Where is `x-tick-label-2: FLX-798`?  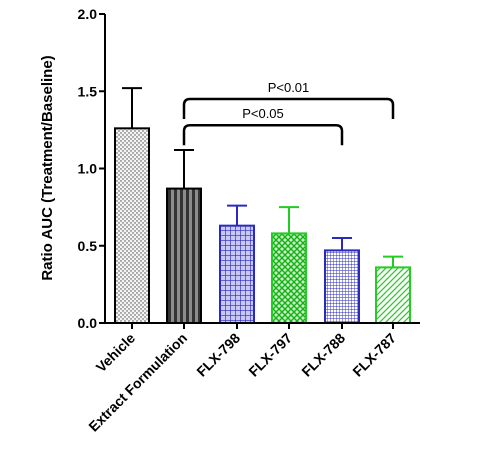 x-tick-label-2: FLX-798 is located at coordinates (218, 355).